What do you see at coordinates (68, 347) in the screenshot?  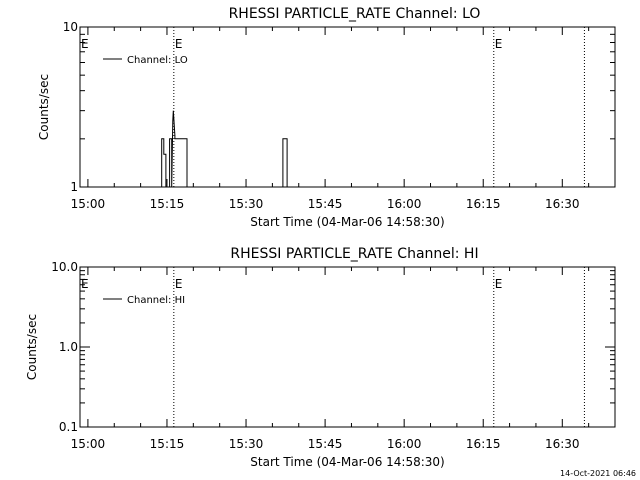 I see `y-tick-label: 1.0` at bounding box center [68, 347].